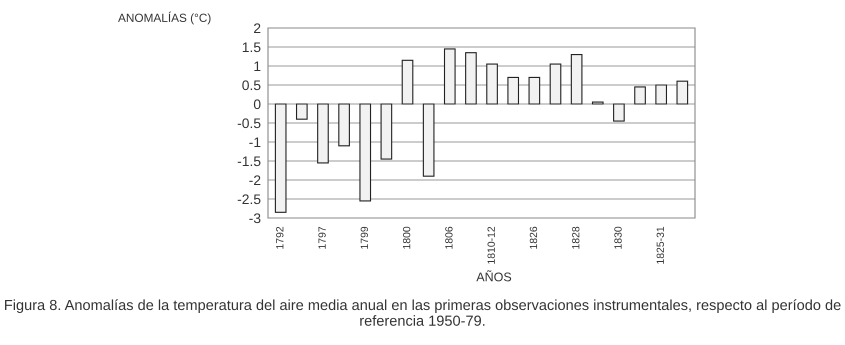 The width and height of the screenshot is (845, 345). What do you see at coordinates (257, 28) in the screenshot?
I see `y-tick-label: 2` at bounding box center [257, 28].